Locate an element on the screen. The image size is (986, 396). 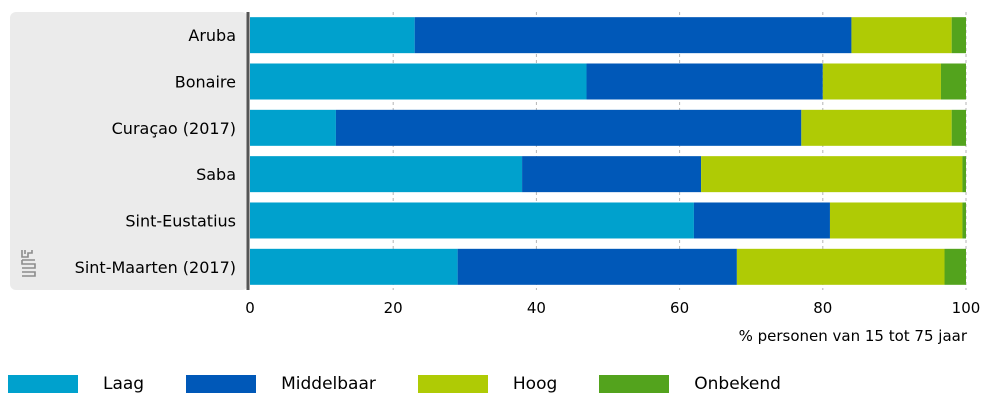
category-label: Sint-Eustatius is located at coordinates (180, 220).